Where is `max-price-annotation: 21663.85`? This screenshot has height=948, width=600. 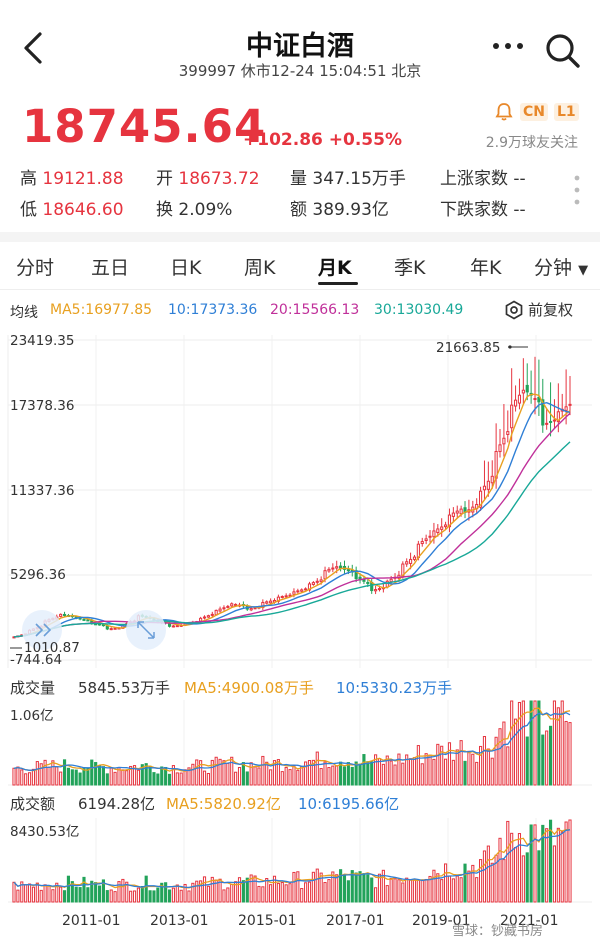
max-price-annotation: 21663.85 is located at coordinates (468, 348).